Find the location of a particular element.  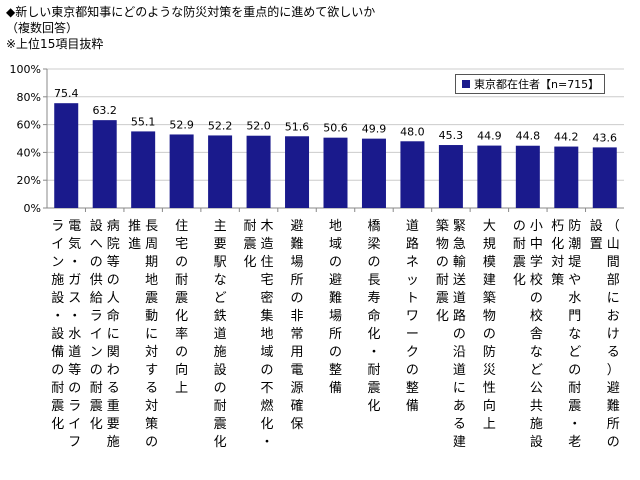

y-tick-label: 100% is located at coordinates (25, 69).